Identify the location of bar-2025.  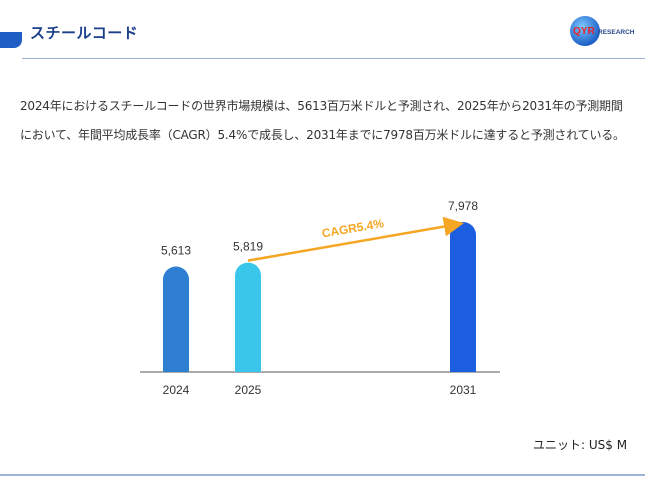
(248, 317).